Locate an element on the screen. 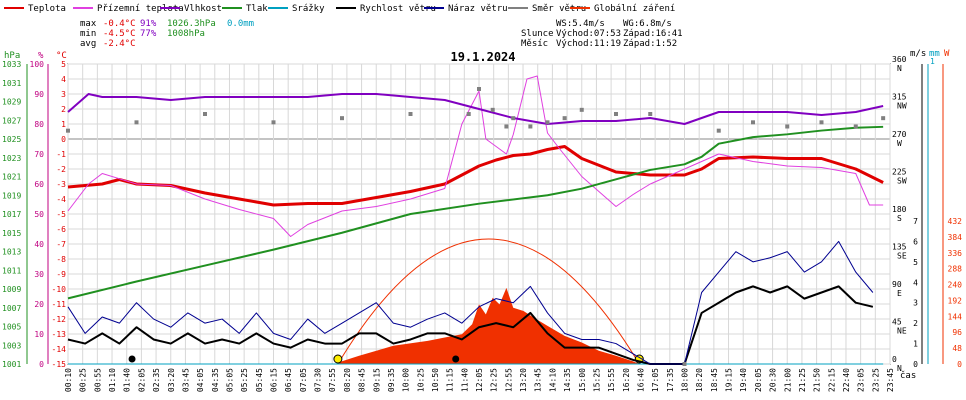  temp-tick-label: -2 is located at coordinates (61, 169).